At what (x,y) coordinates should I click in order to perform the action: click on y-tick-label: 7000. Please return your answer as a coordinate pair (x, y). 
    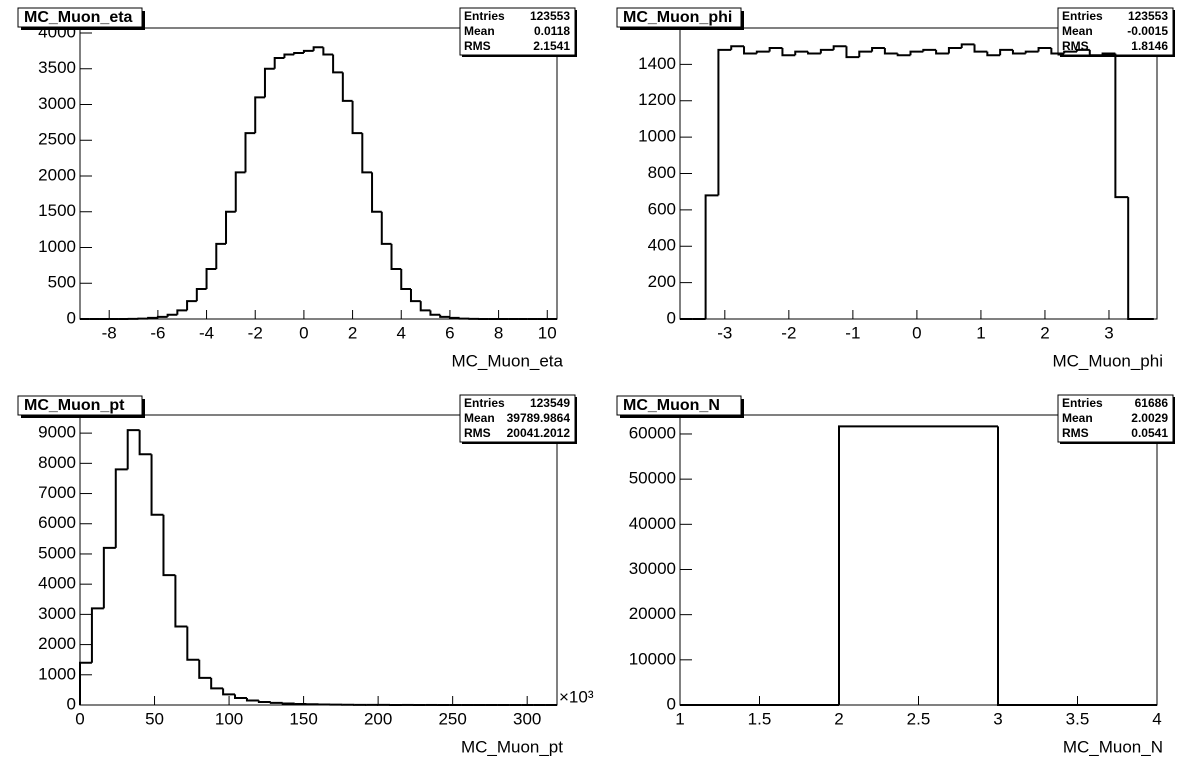
    Looking at the image, I should click on (57, 492).